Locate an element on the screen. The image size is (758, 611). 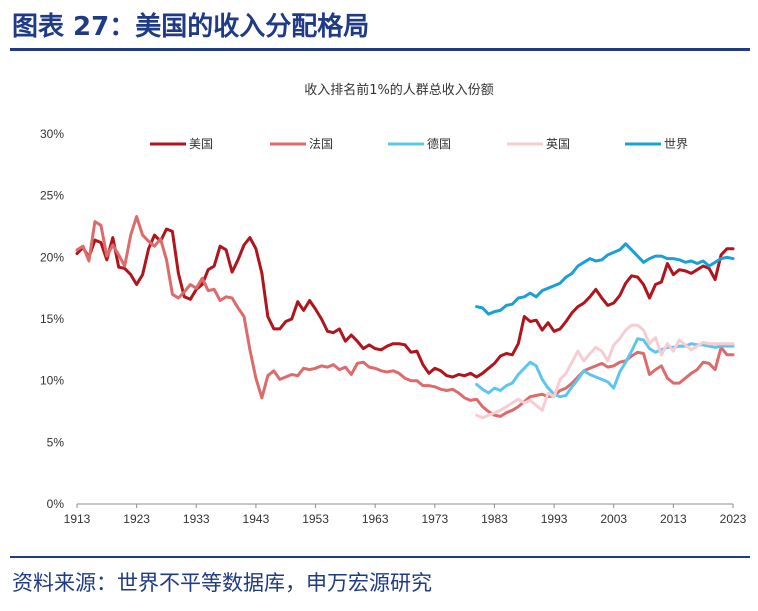
series-line-英国 is located at coordinates (605, 371).